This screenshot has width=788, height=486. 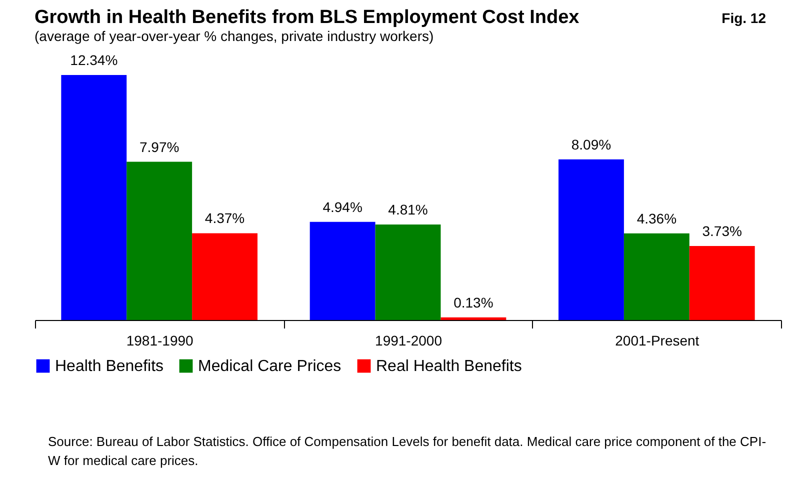 What do you see at coordinates (160, 340) in the screenshot?
I see `x-tick-label: 1981-1990` at bounding box center [160, 340].